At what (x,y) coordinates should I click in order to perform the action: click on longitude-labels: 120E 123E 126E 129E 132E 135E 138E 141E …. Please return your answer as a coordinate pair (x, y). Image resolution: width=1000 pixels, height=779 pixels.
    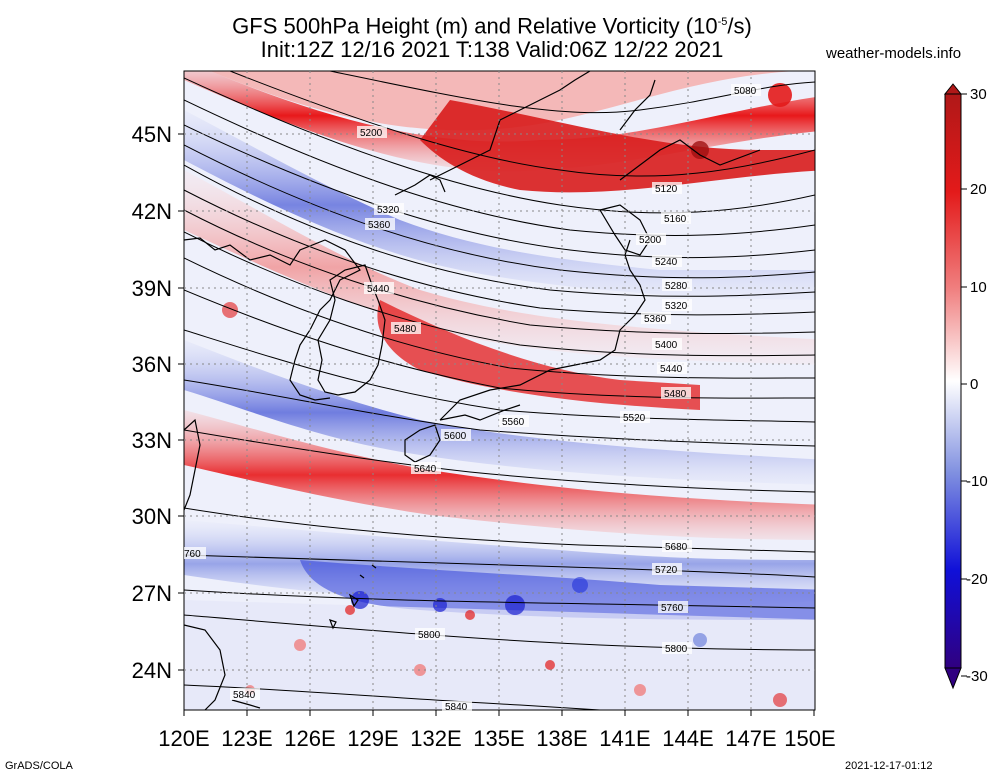
    Looking at the image, I should click on (496, 738).